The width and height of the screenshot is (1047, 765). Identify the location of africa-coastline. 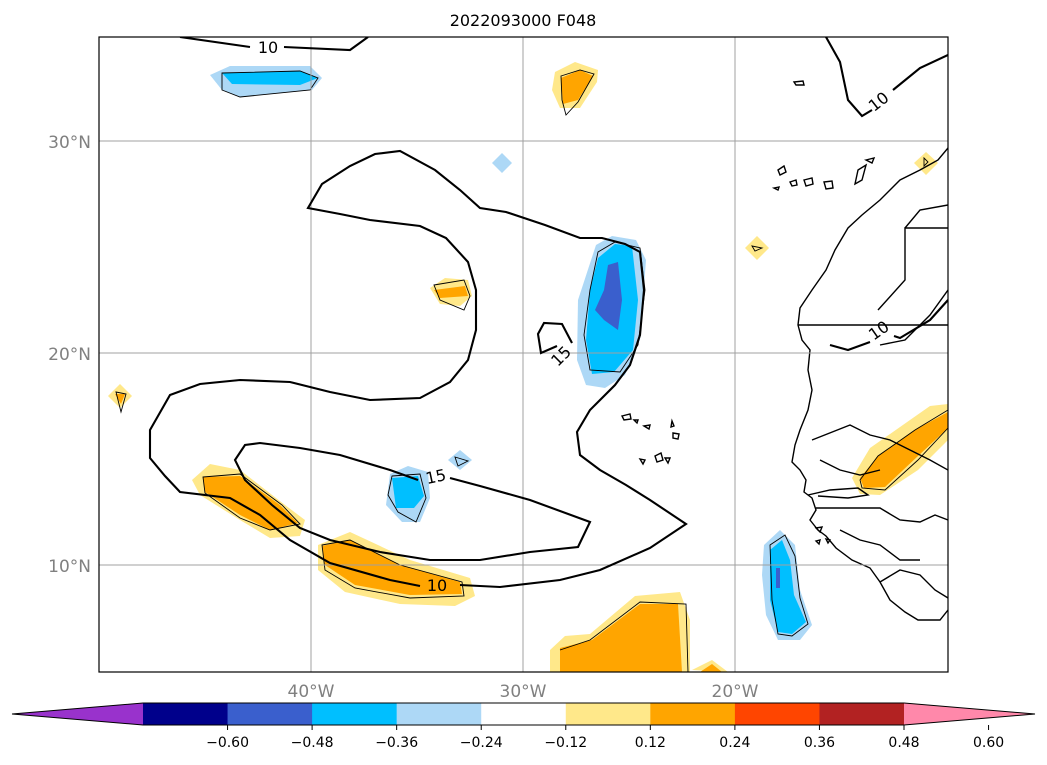
(869, 384).